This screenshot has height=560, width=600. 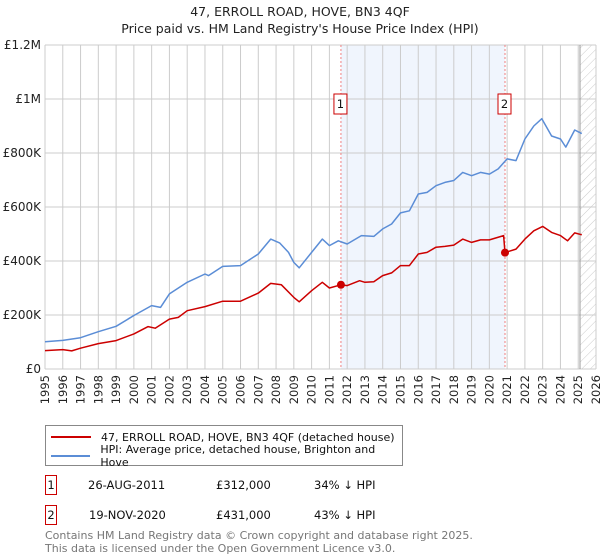 What do you see at coordinates (472, 389) in the screenshot?
I see `x-tick-label: 2019` at bounding box center [472, 389].